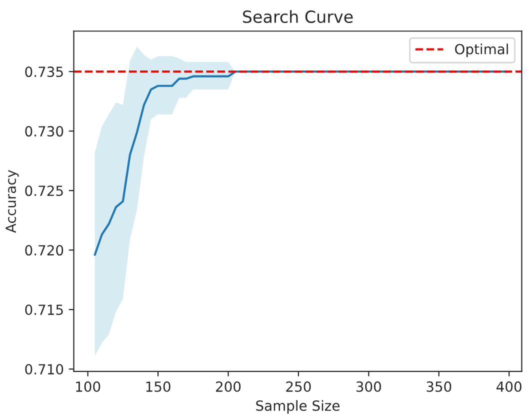 The width and height of the screenshot is (527, 415). What do you see at coordinates (44, 310) in the screenshot?
I see `y-tick-label: 0.715` at bounding box center [44, 310].